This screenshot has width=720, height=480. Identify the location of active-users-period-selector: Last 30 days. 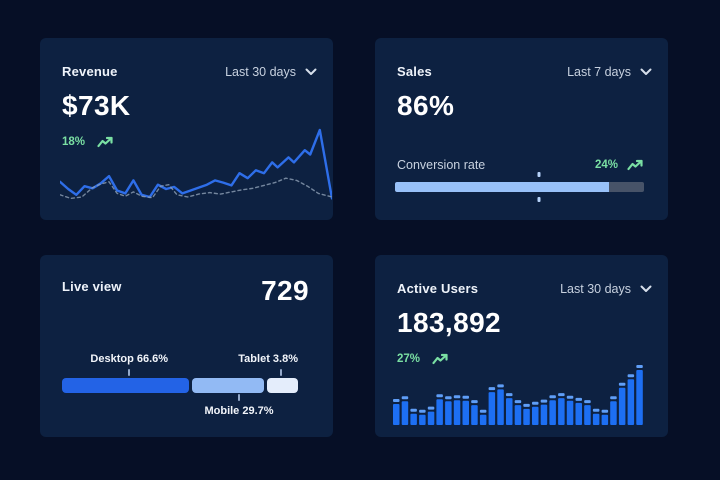
(606, 289).